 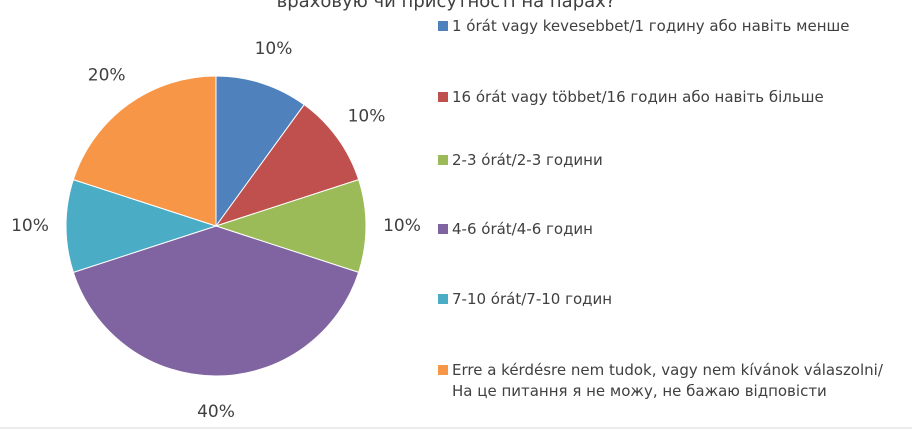 I want to click on data-label: 40%, so click(x=216, y=412).